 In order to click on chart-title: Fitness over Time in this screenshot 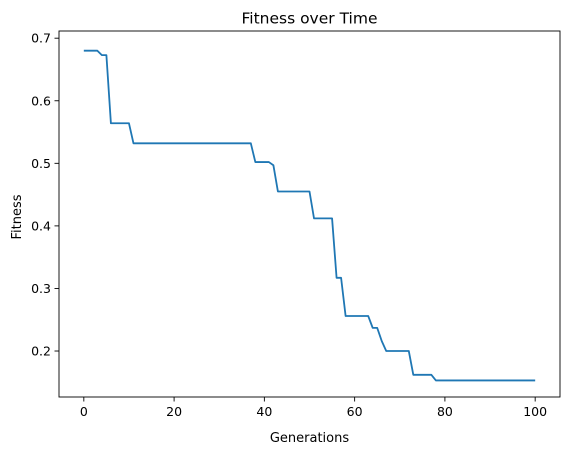, I will do `click(309, 19)`.